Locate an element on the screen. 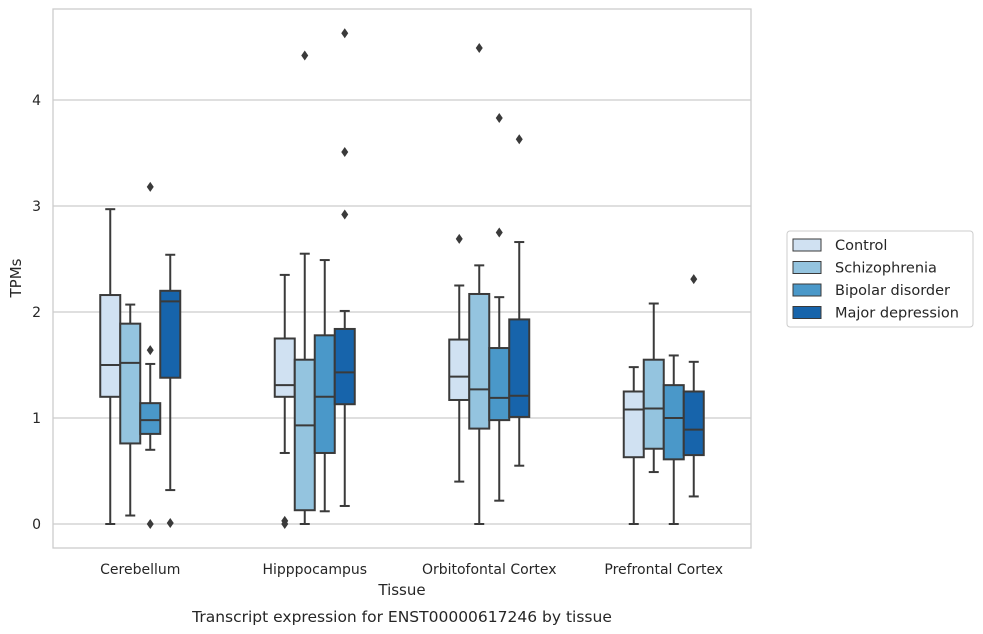 The width and height of the screenshot is (983, 634). y-tick-label: 2 is located at coordinates (36, 313).